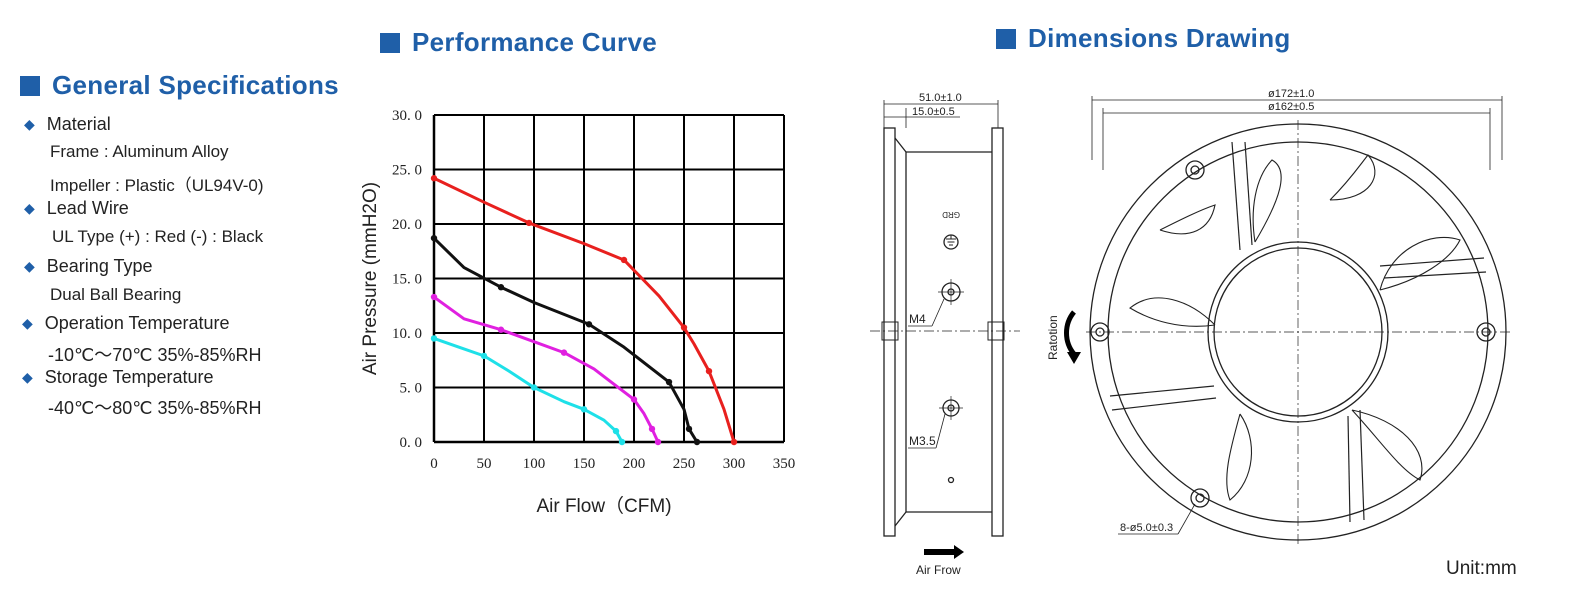  I want to click on spec-detail-operation-temp: -10℃～70℃ 35%-85%RH, so click(155, 355).